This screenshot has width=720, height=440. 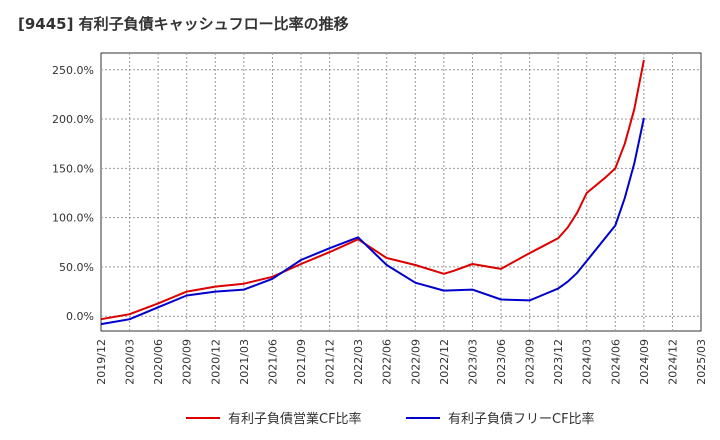 I want to click on legend: 有利子負債営業CF比率 有利子負債フリーCF比率, so click(x=360, y=415).